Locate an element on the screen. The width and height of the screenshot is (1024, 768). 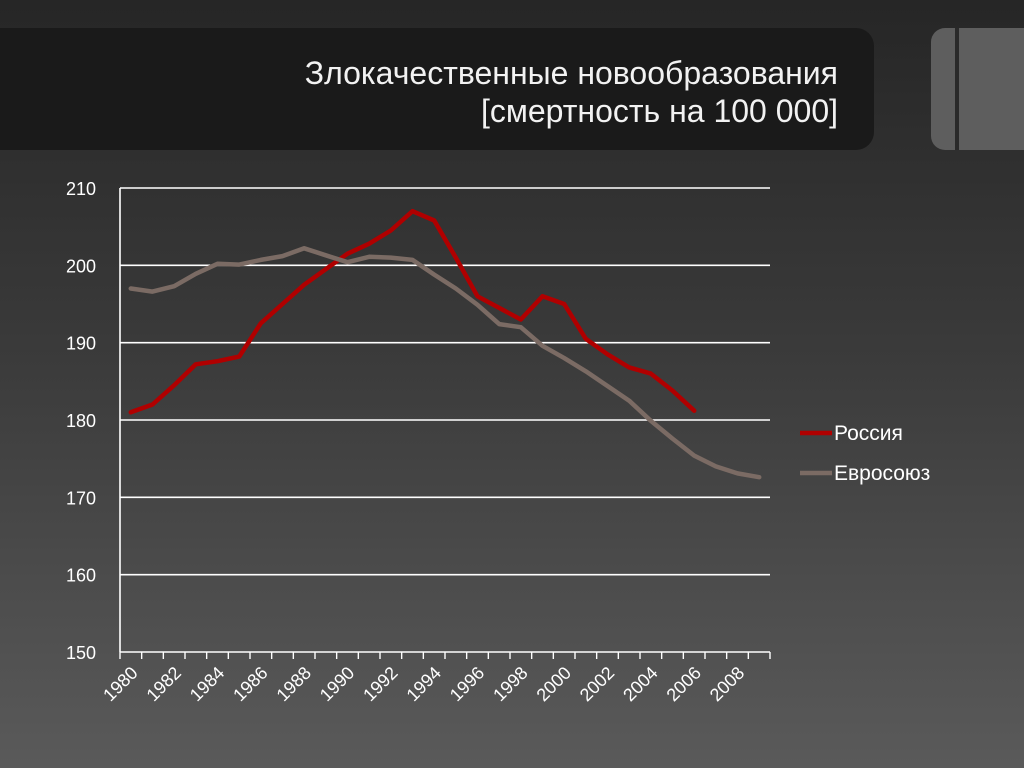
x-tick-label: 2008 is located at coordinates (727, 684).